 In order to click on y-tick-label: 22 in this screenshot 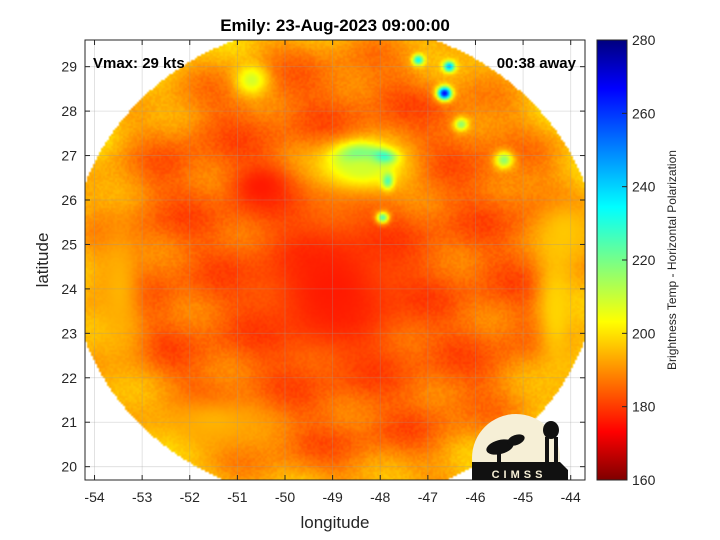, I will do `click(69, 378)`.